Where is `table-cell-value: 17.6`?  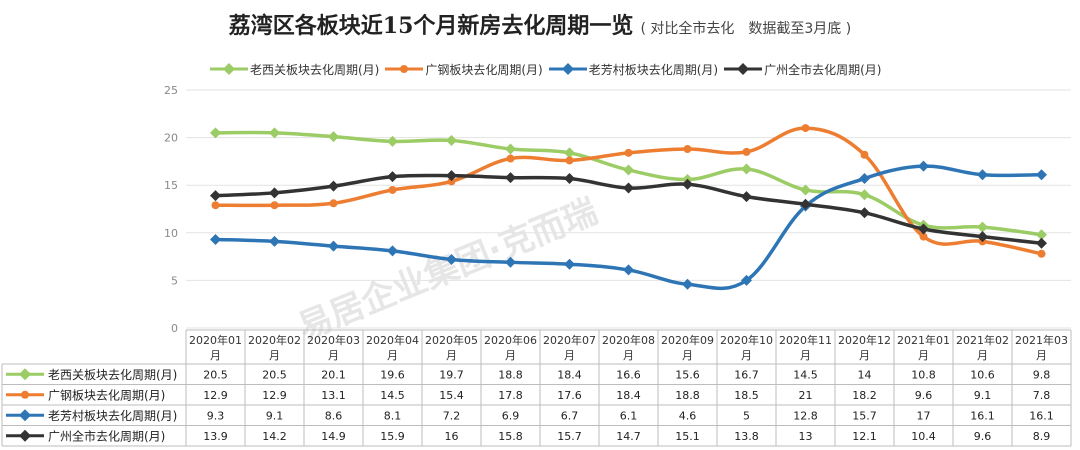
table-cell-value: 17.6 is located at coordinates (569, 395).